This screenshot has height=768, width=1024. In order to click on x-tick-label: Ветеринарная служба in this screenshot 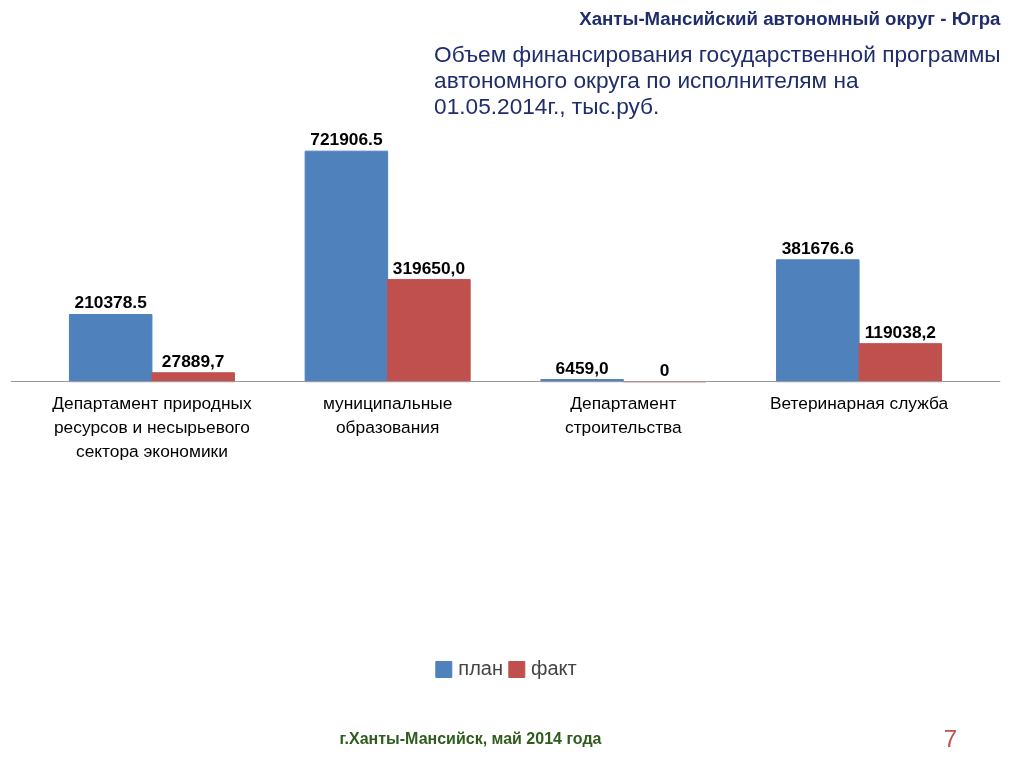, I will do `click(859, 402)`.